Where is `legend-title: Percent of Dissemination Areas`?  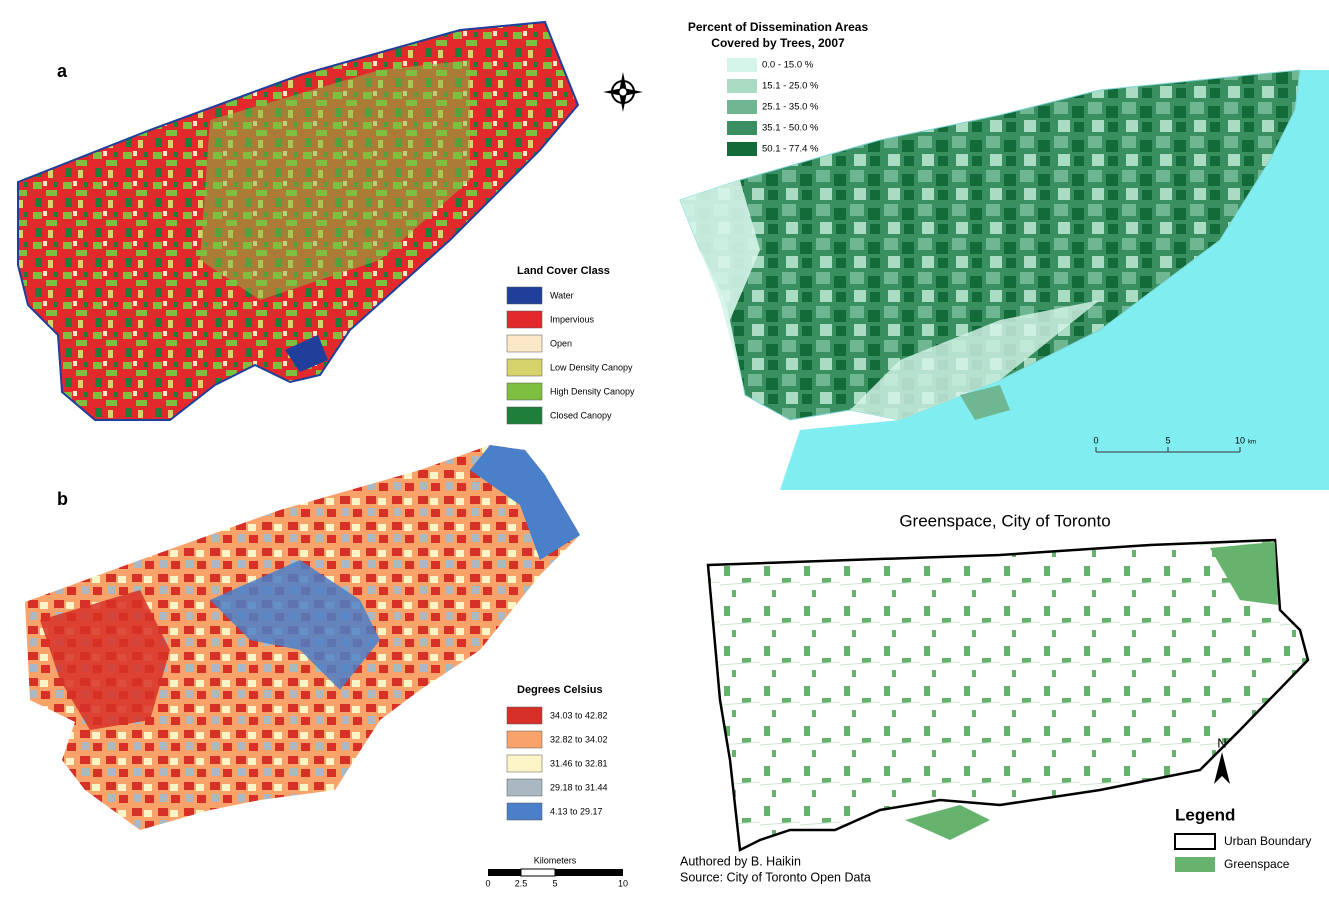 legend-title: Percent of Dissemination Areas is located at coordinates (778, 27).